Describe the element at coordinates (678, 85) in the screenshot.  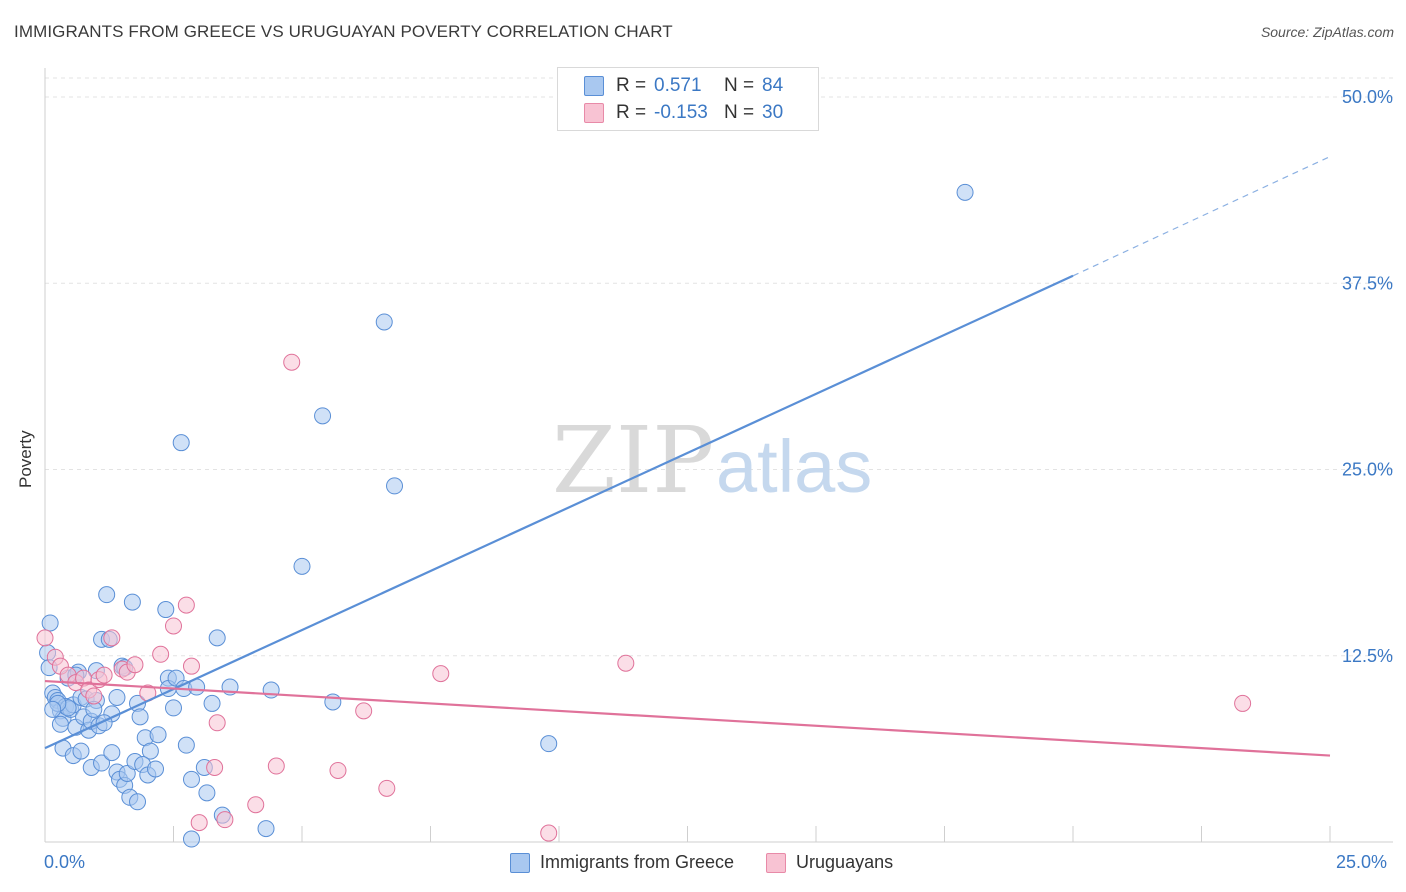
I see `legend-r-value: 0.571` at that location.